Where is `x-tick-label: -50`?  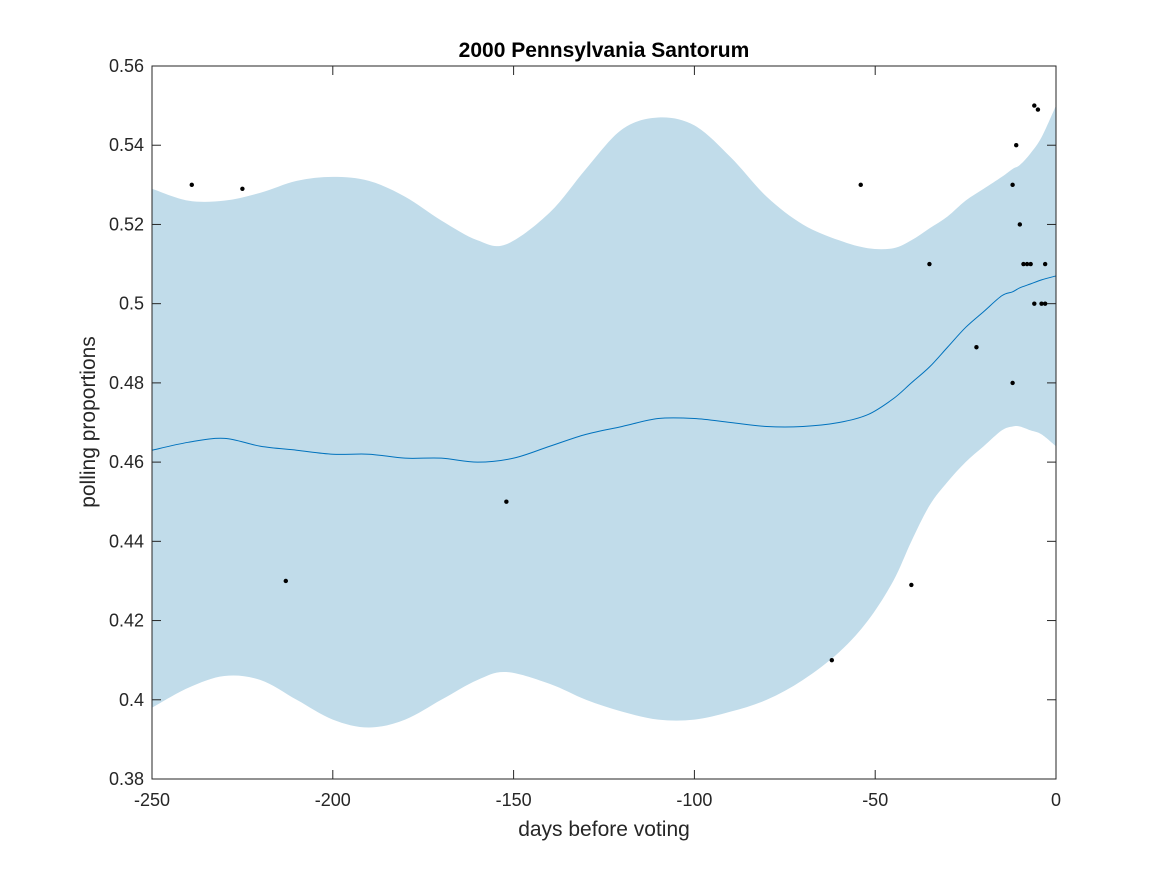 x-tick-label: -50 is located at coordinates (875, 800).